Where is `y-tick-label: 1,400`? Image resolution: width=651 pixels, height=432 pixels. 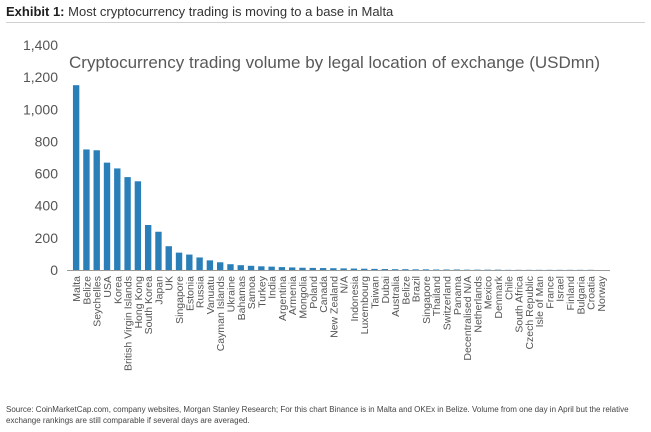 y-tick-label: 1,400 is located at coordinates (40, 45).